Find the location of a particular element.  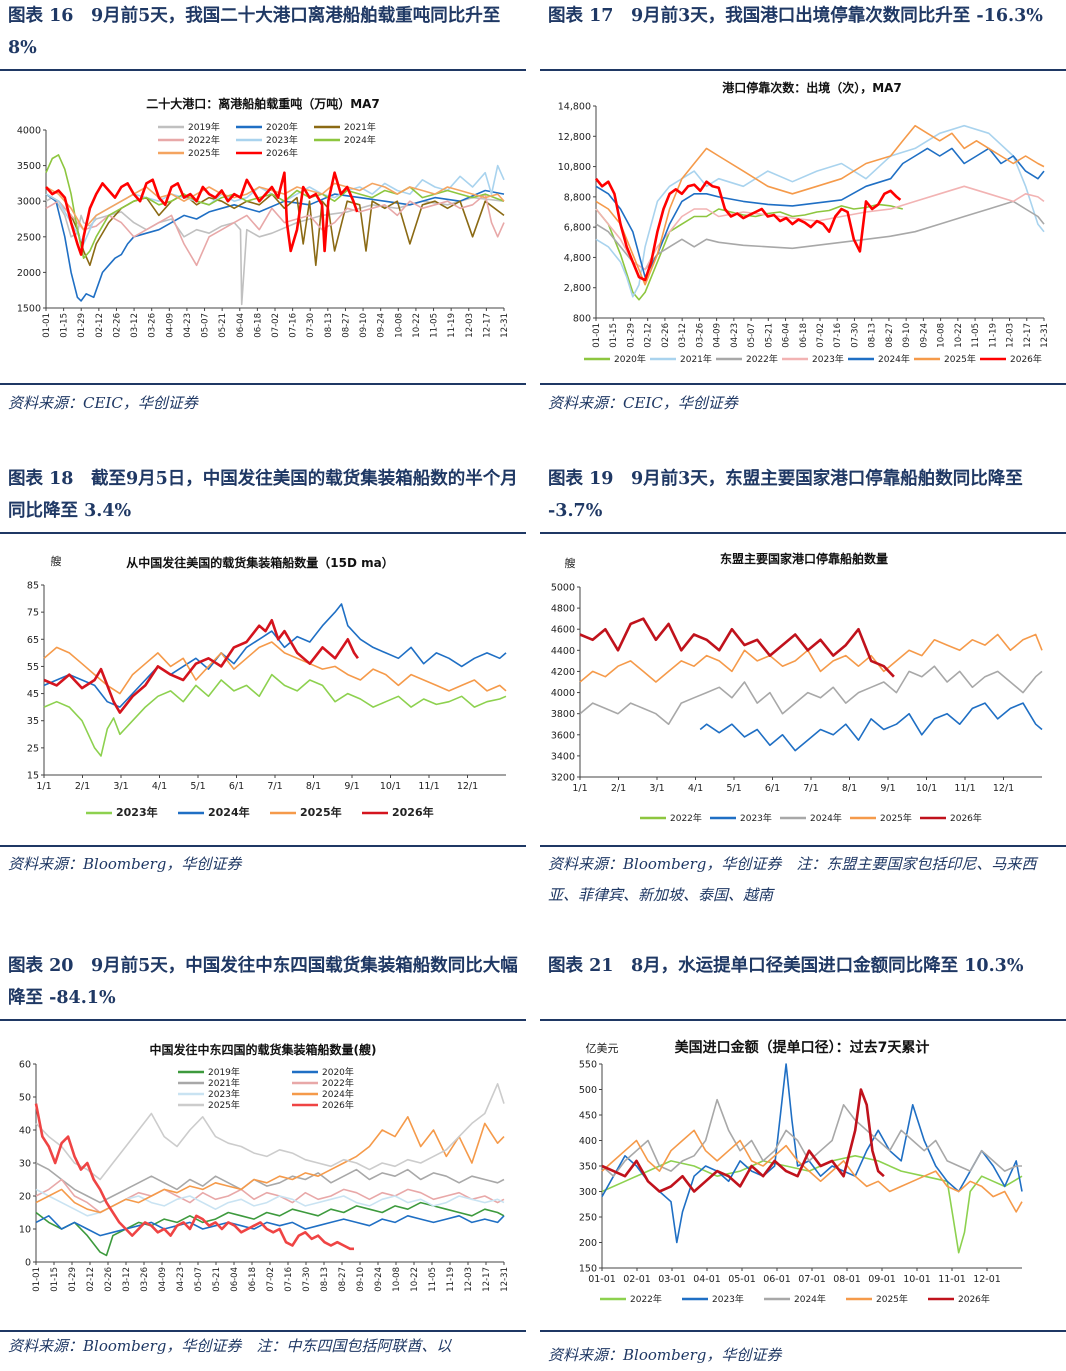

x-tick-label: 05-07 is located at coordinates (752, 335).